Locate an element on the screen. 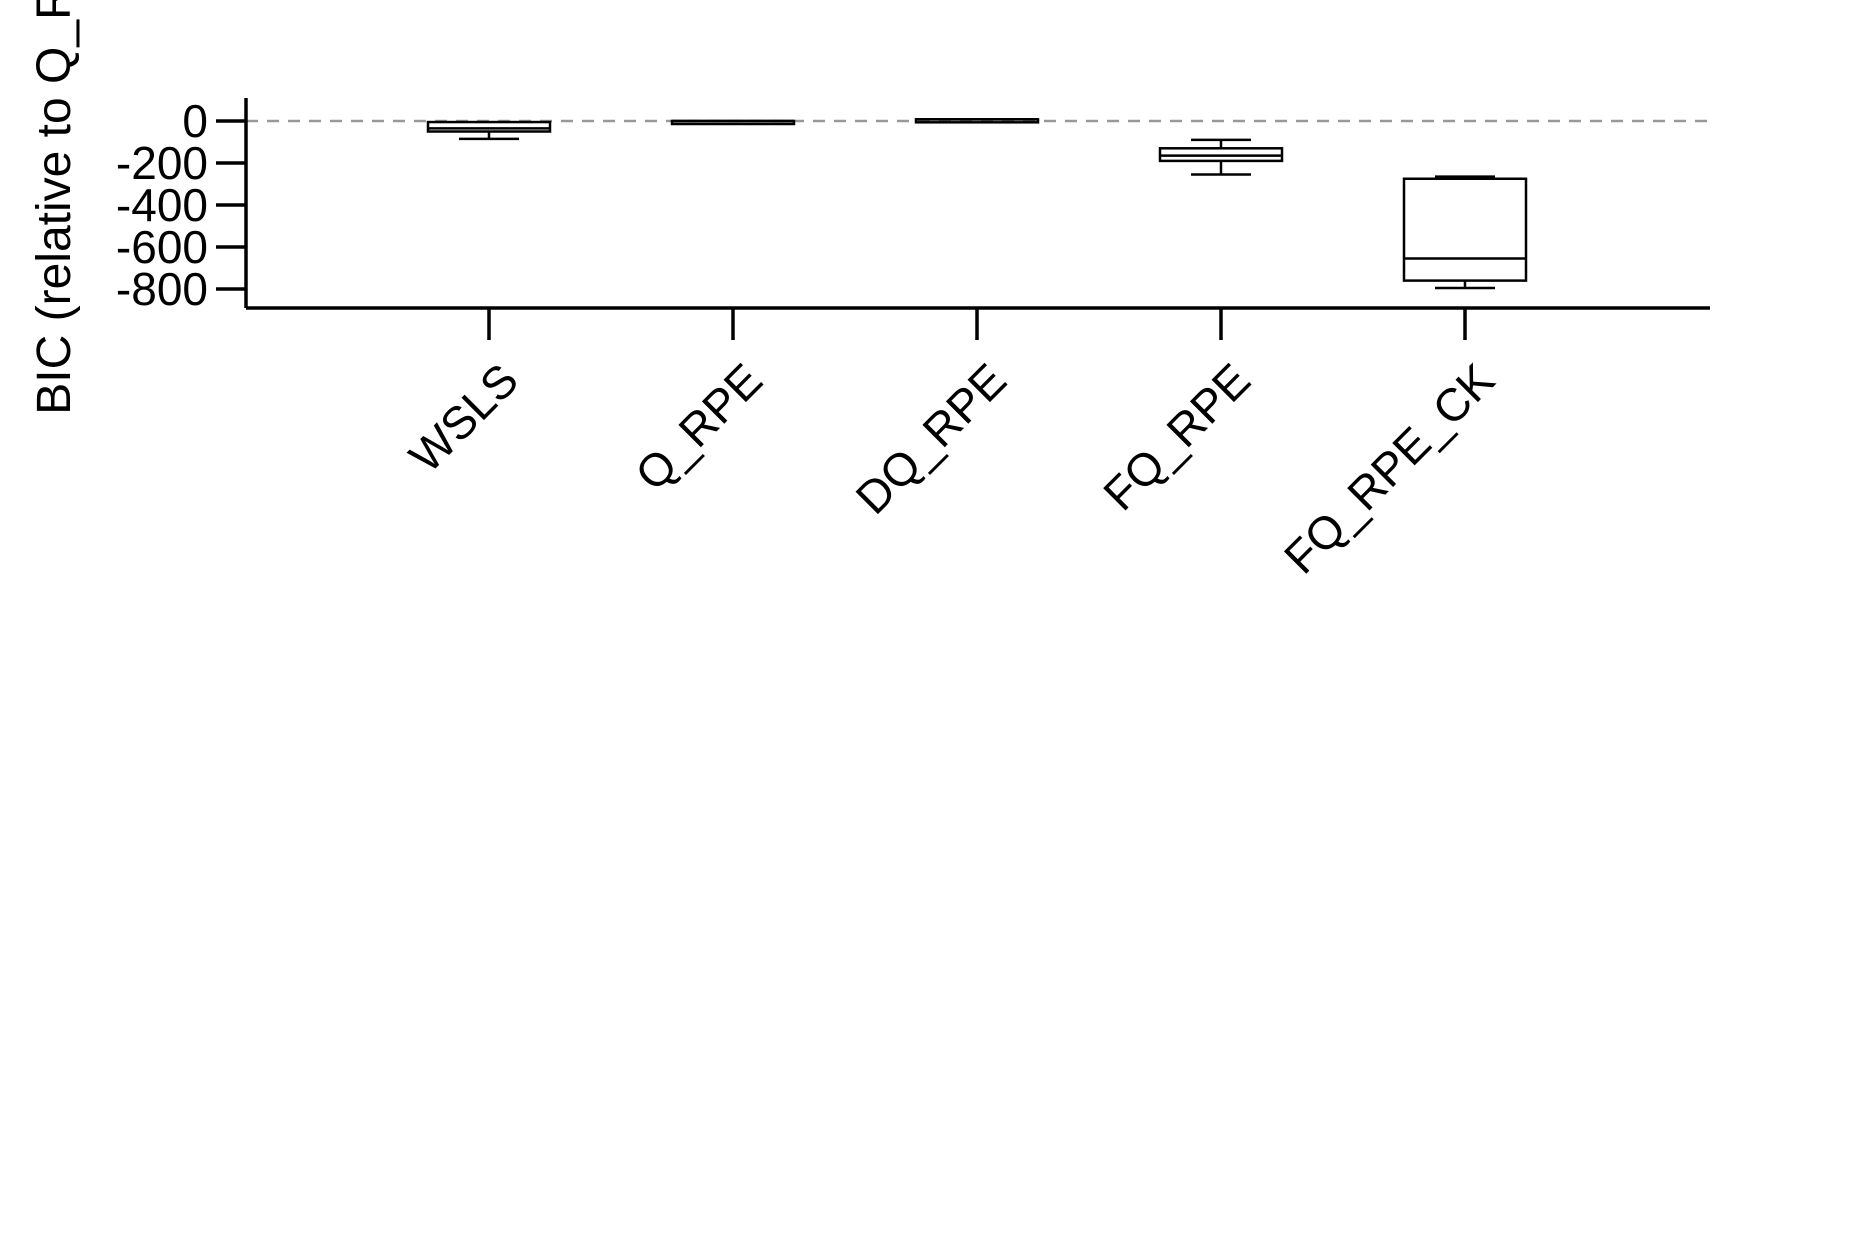  box-wsls is located at coordinates (489, 130).